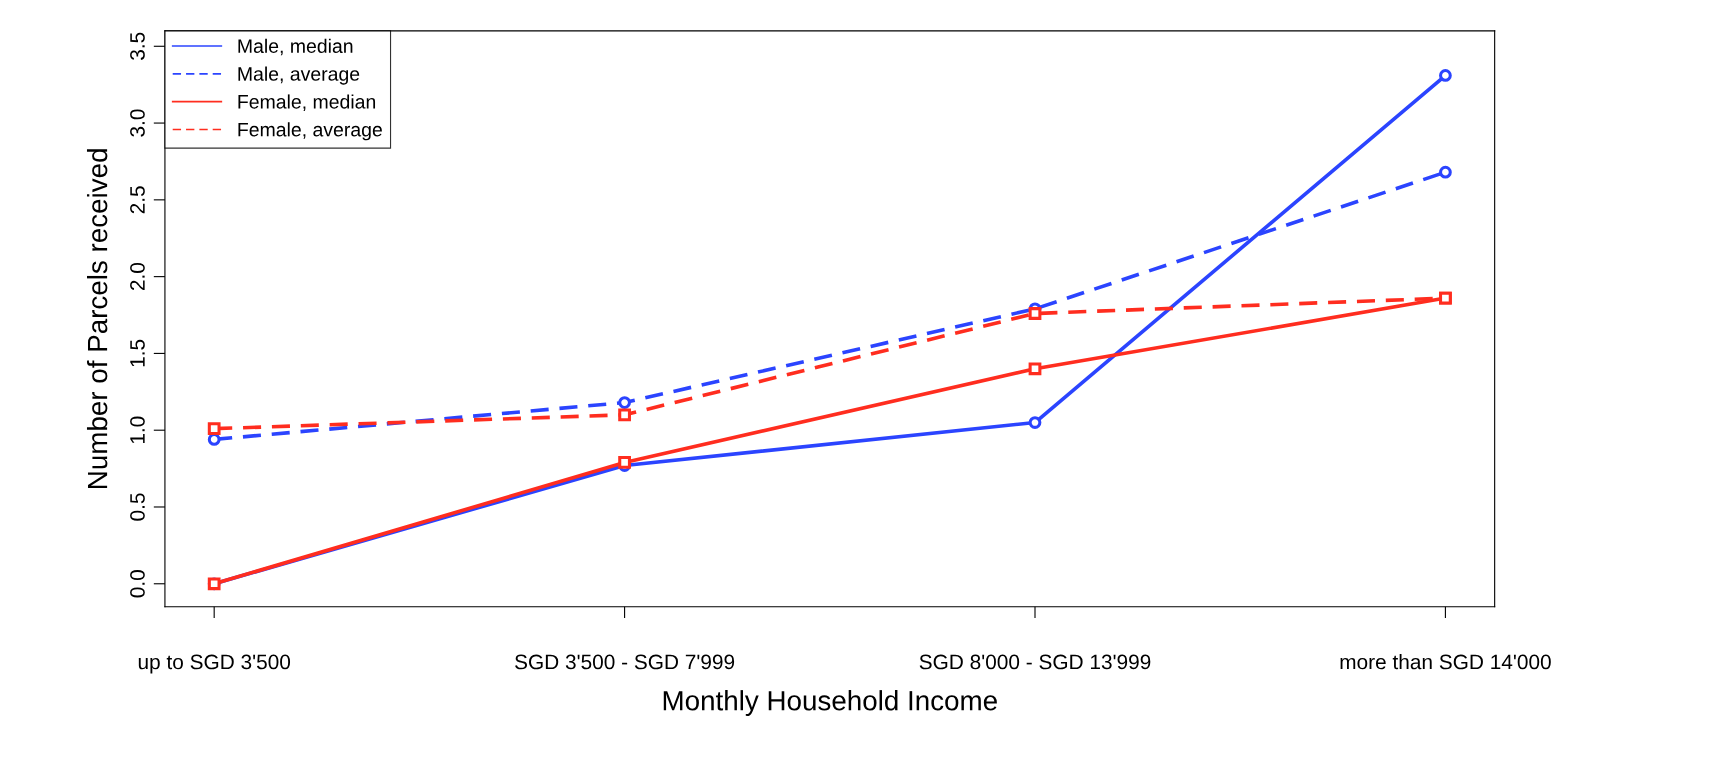 This screenshot has width=1718, height=773. What do you see at coordinates (307, 102) in the screenshot?
I see `legend-label: Female, median` at bounding box center [307, 102].